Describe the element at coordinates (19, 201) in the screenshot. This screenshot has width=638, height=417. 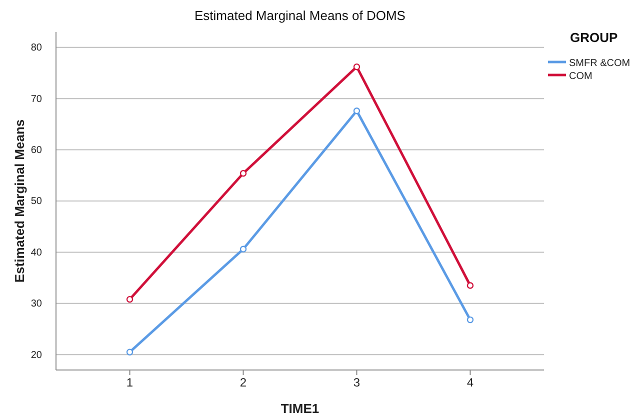
I see `y-axis-title: Estimated Marginal Means` at that location.